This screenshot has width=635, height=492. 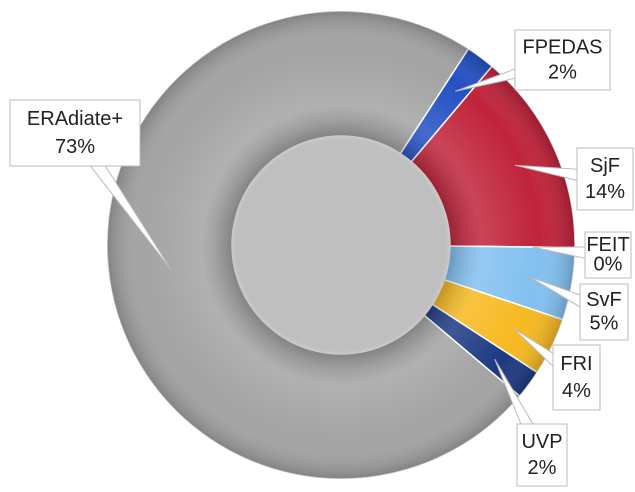 What do you see at coordinates (605, 192) in the screenshot?
I see `value-label: 14%` at bounding box center [605, 192].